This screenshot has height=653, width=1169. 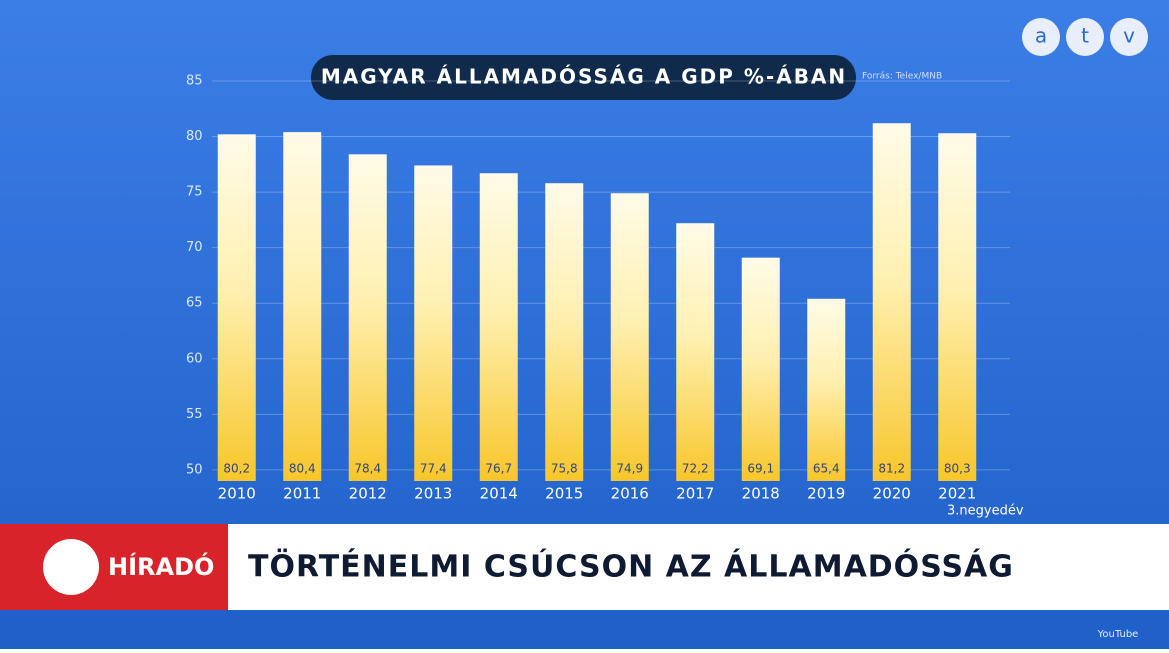 What do you see at coordinates (237, 494) in the screenshot?
I see `x-tick-label: 2010` at bounding box center [237, 494].